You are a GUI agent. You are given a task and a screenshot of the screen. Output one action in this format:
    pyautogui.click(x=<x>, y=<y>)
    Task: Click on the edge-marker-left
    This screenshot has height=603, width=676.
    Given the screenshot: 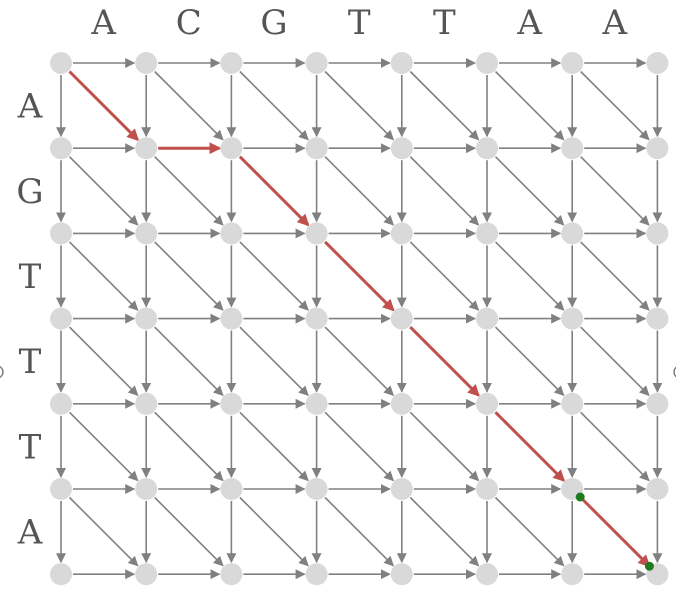 What is the action you would take?
    pyautogui.click(x=2, y=372)
    